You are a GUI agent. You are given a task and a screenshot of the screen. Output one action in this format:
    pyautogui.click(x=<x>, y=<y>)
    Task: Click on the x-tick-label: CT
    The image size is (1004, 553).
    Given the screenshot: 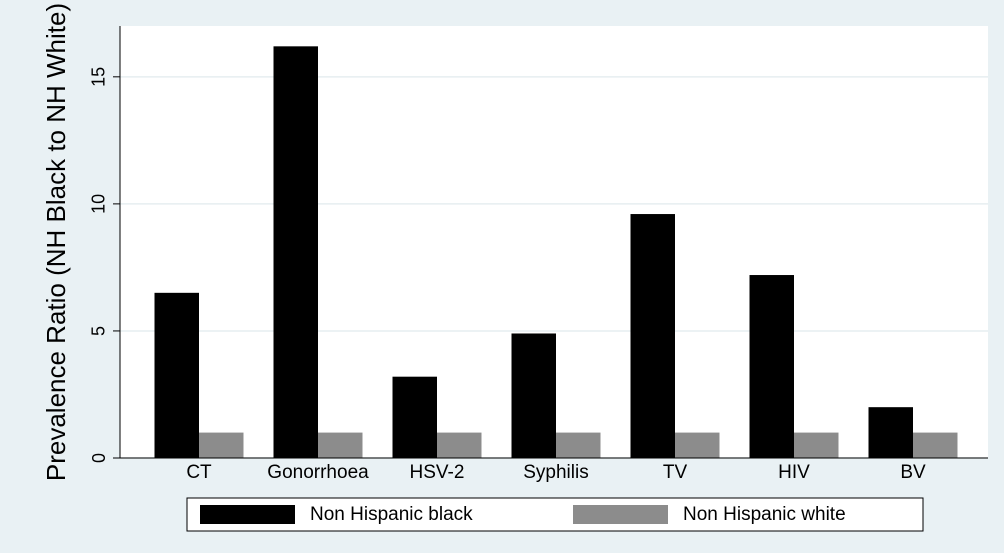 What is the action you would take?
    pyautogui.click(x=199, y=472)
    